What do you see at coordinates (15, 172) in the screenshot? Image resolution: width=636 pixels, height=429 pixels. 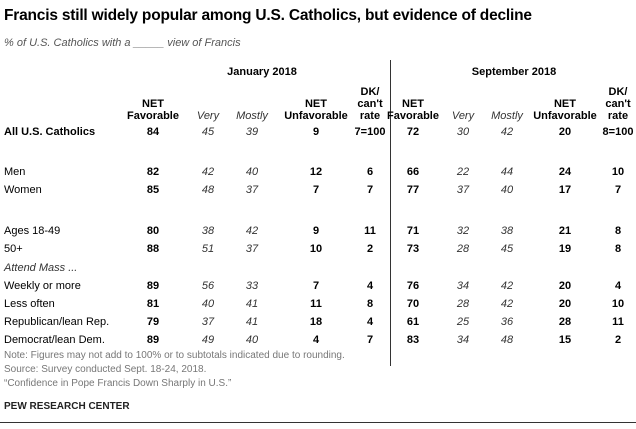 I see `row-label: Men` at bounding box center [15, 172].